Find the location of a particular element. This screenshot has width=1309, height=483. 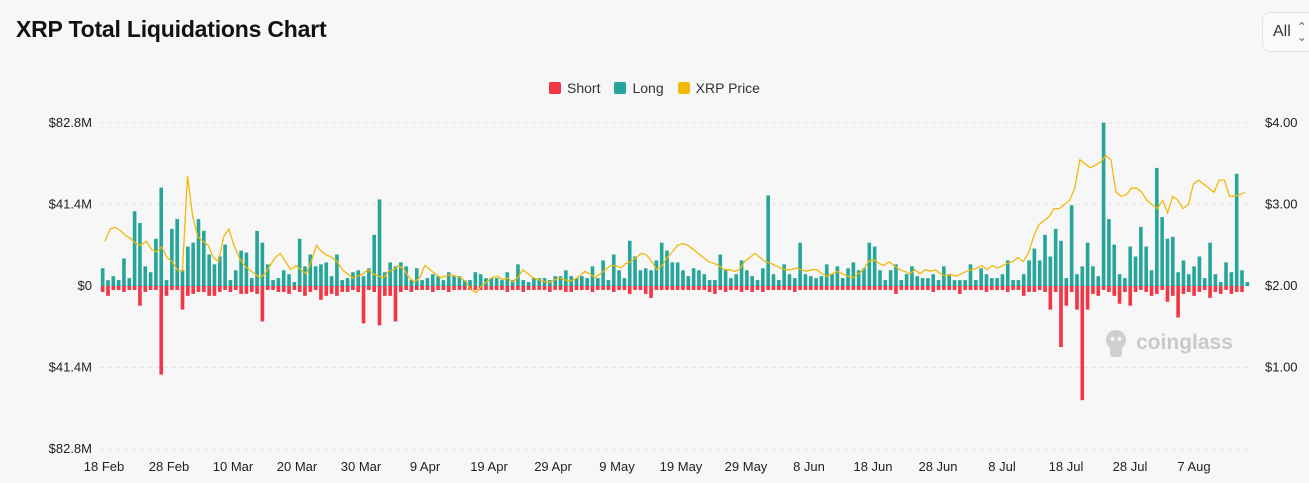

legend-item-price: XRP Price is located at coordinates (718, 88).